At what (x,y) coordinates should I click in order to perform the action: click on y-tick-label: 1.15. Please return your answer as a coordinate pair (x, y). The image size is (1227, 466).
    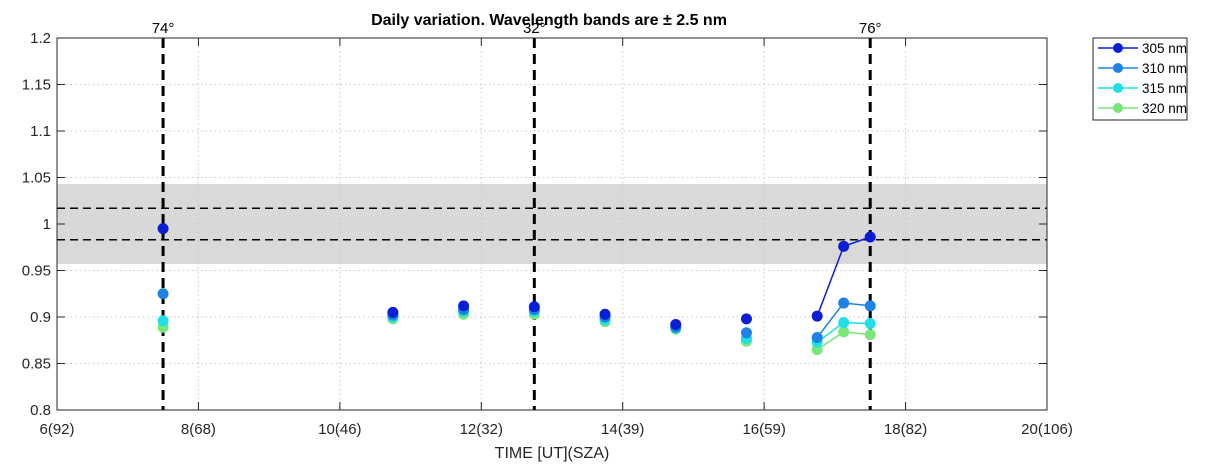
    Looking at the image, I should click on (36, 85).